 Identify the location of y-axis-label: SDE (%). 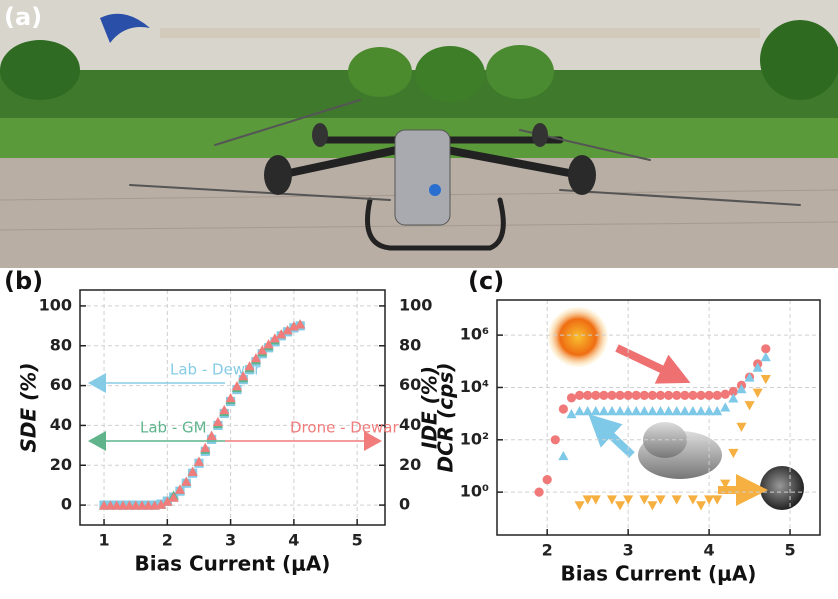
(29, 408).